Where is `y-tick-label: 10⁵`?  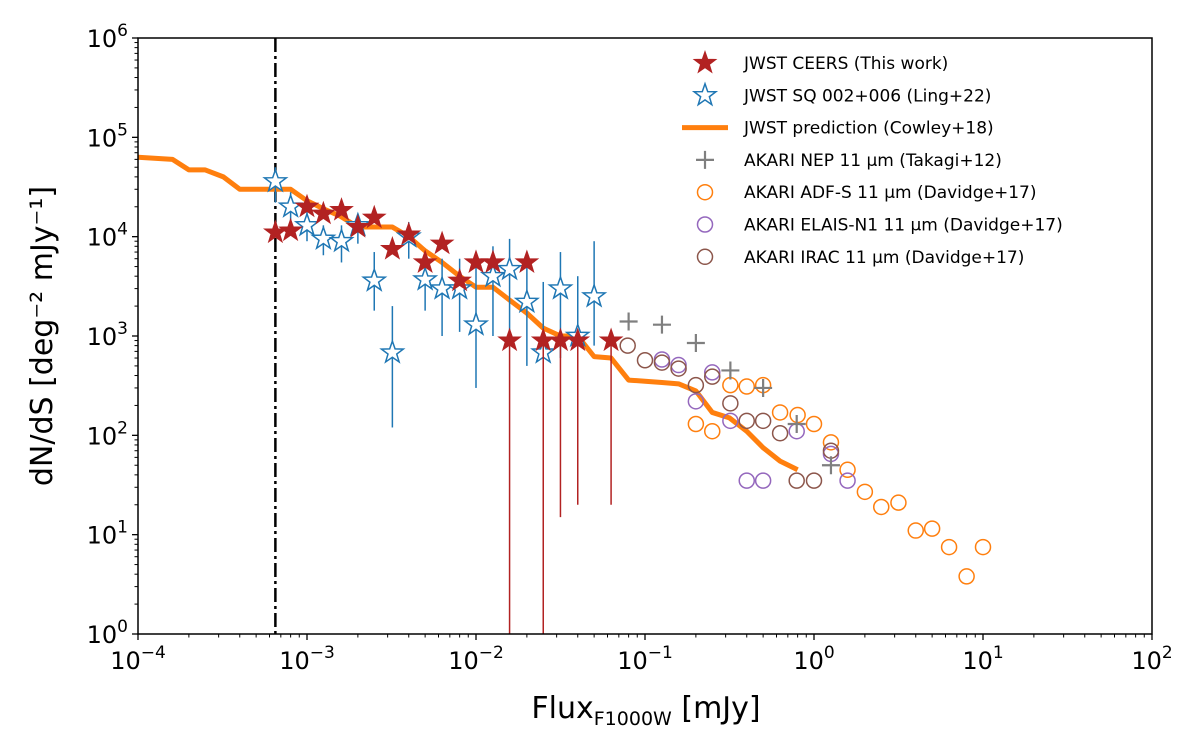 y-tick-label: 10⁵ is located at coordinates (107, 136).